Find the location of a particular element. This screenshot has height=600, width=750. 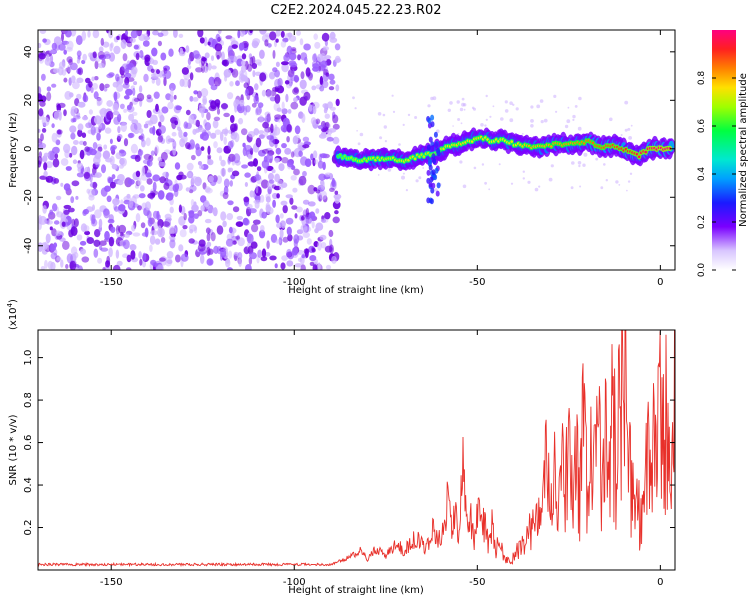

x-tick-label: -100 is located at coordinates (294, 282).